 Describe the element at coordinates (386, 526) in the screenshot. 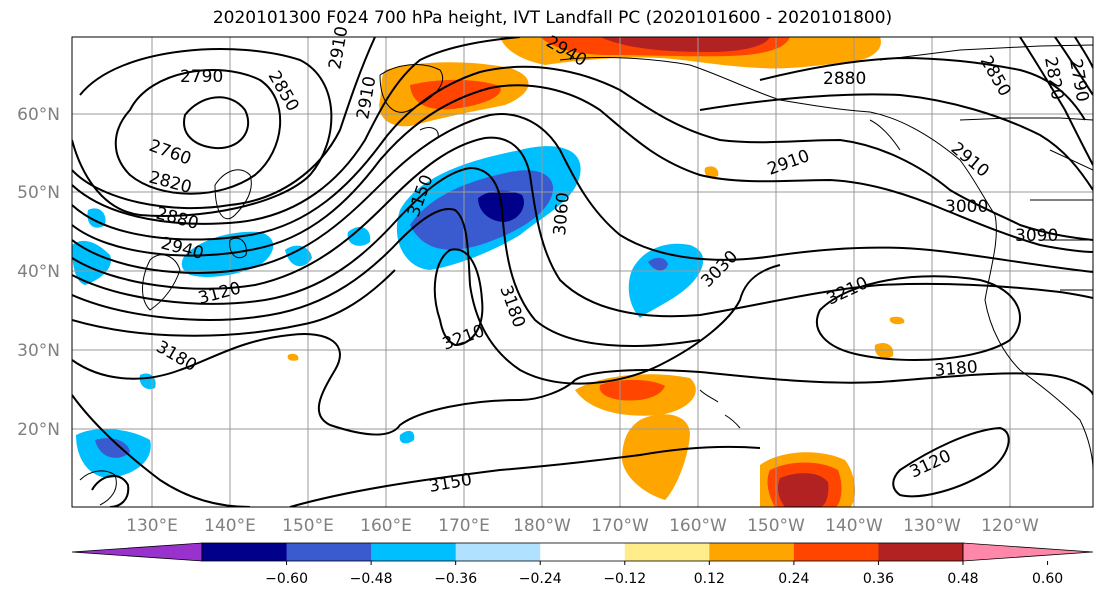

I see `lon-label-160e: 160°E` at that location.